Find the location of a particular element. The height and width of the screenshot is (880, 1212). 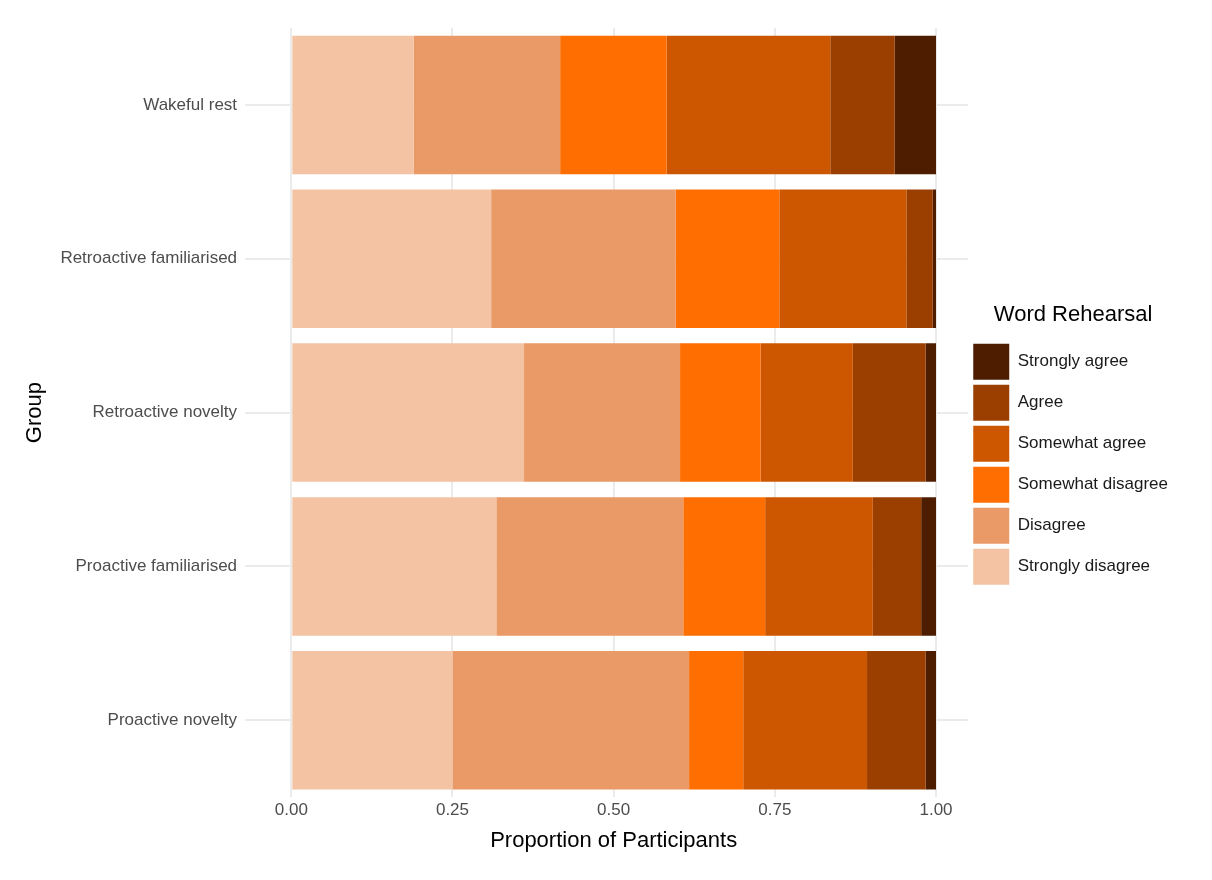

legend-label: Strongly disagree is located at coordinates (1084, 566).